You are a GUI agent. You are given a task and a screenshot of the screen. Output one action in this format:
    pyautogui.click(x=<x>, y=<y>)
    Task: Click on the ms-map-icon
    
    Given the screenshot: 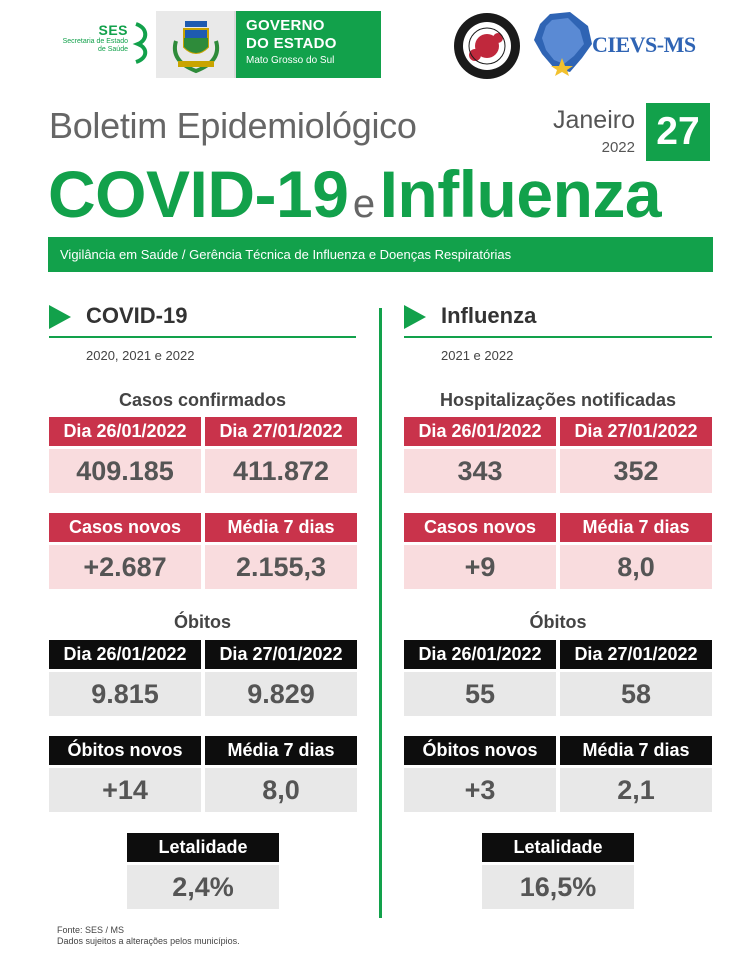 What is the action you would take?
    pyautogui.click(x=563, y=44)
    